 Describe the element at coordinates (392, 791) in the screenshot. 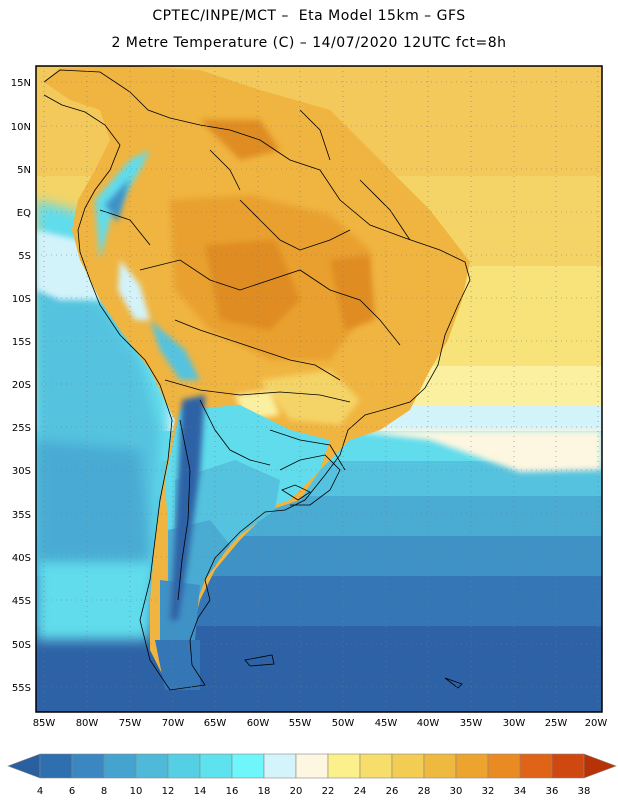

I see `colorbar-label: 26` at that location.